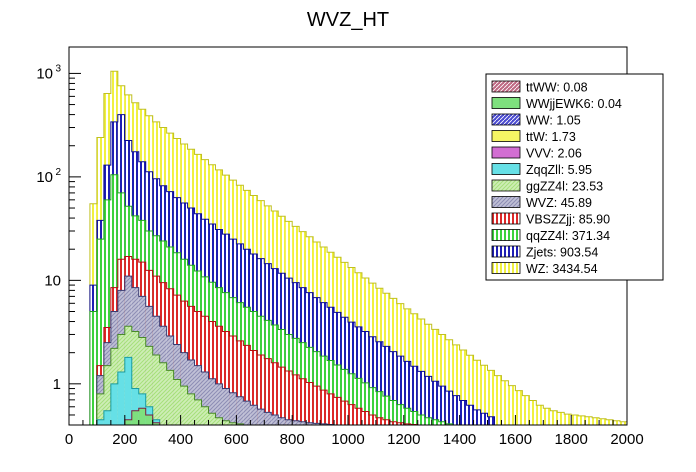 This screenshot has height=472, width=696. What do you see at coordinates (236, 439) in the screenshot?
I see `x-tick-label: 600` at bounding box center [236, 439].